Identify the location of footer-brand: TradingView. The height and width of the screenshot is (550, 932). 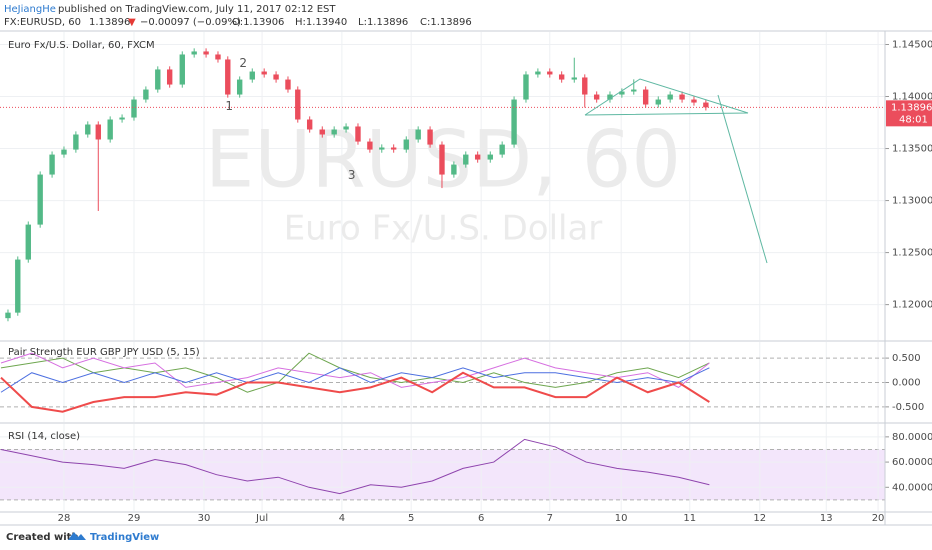
(124, 537).